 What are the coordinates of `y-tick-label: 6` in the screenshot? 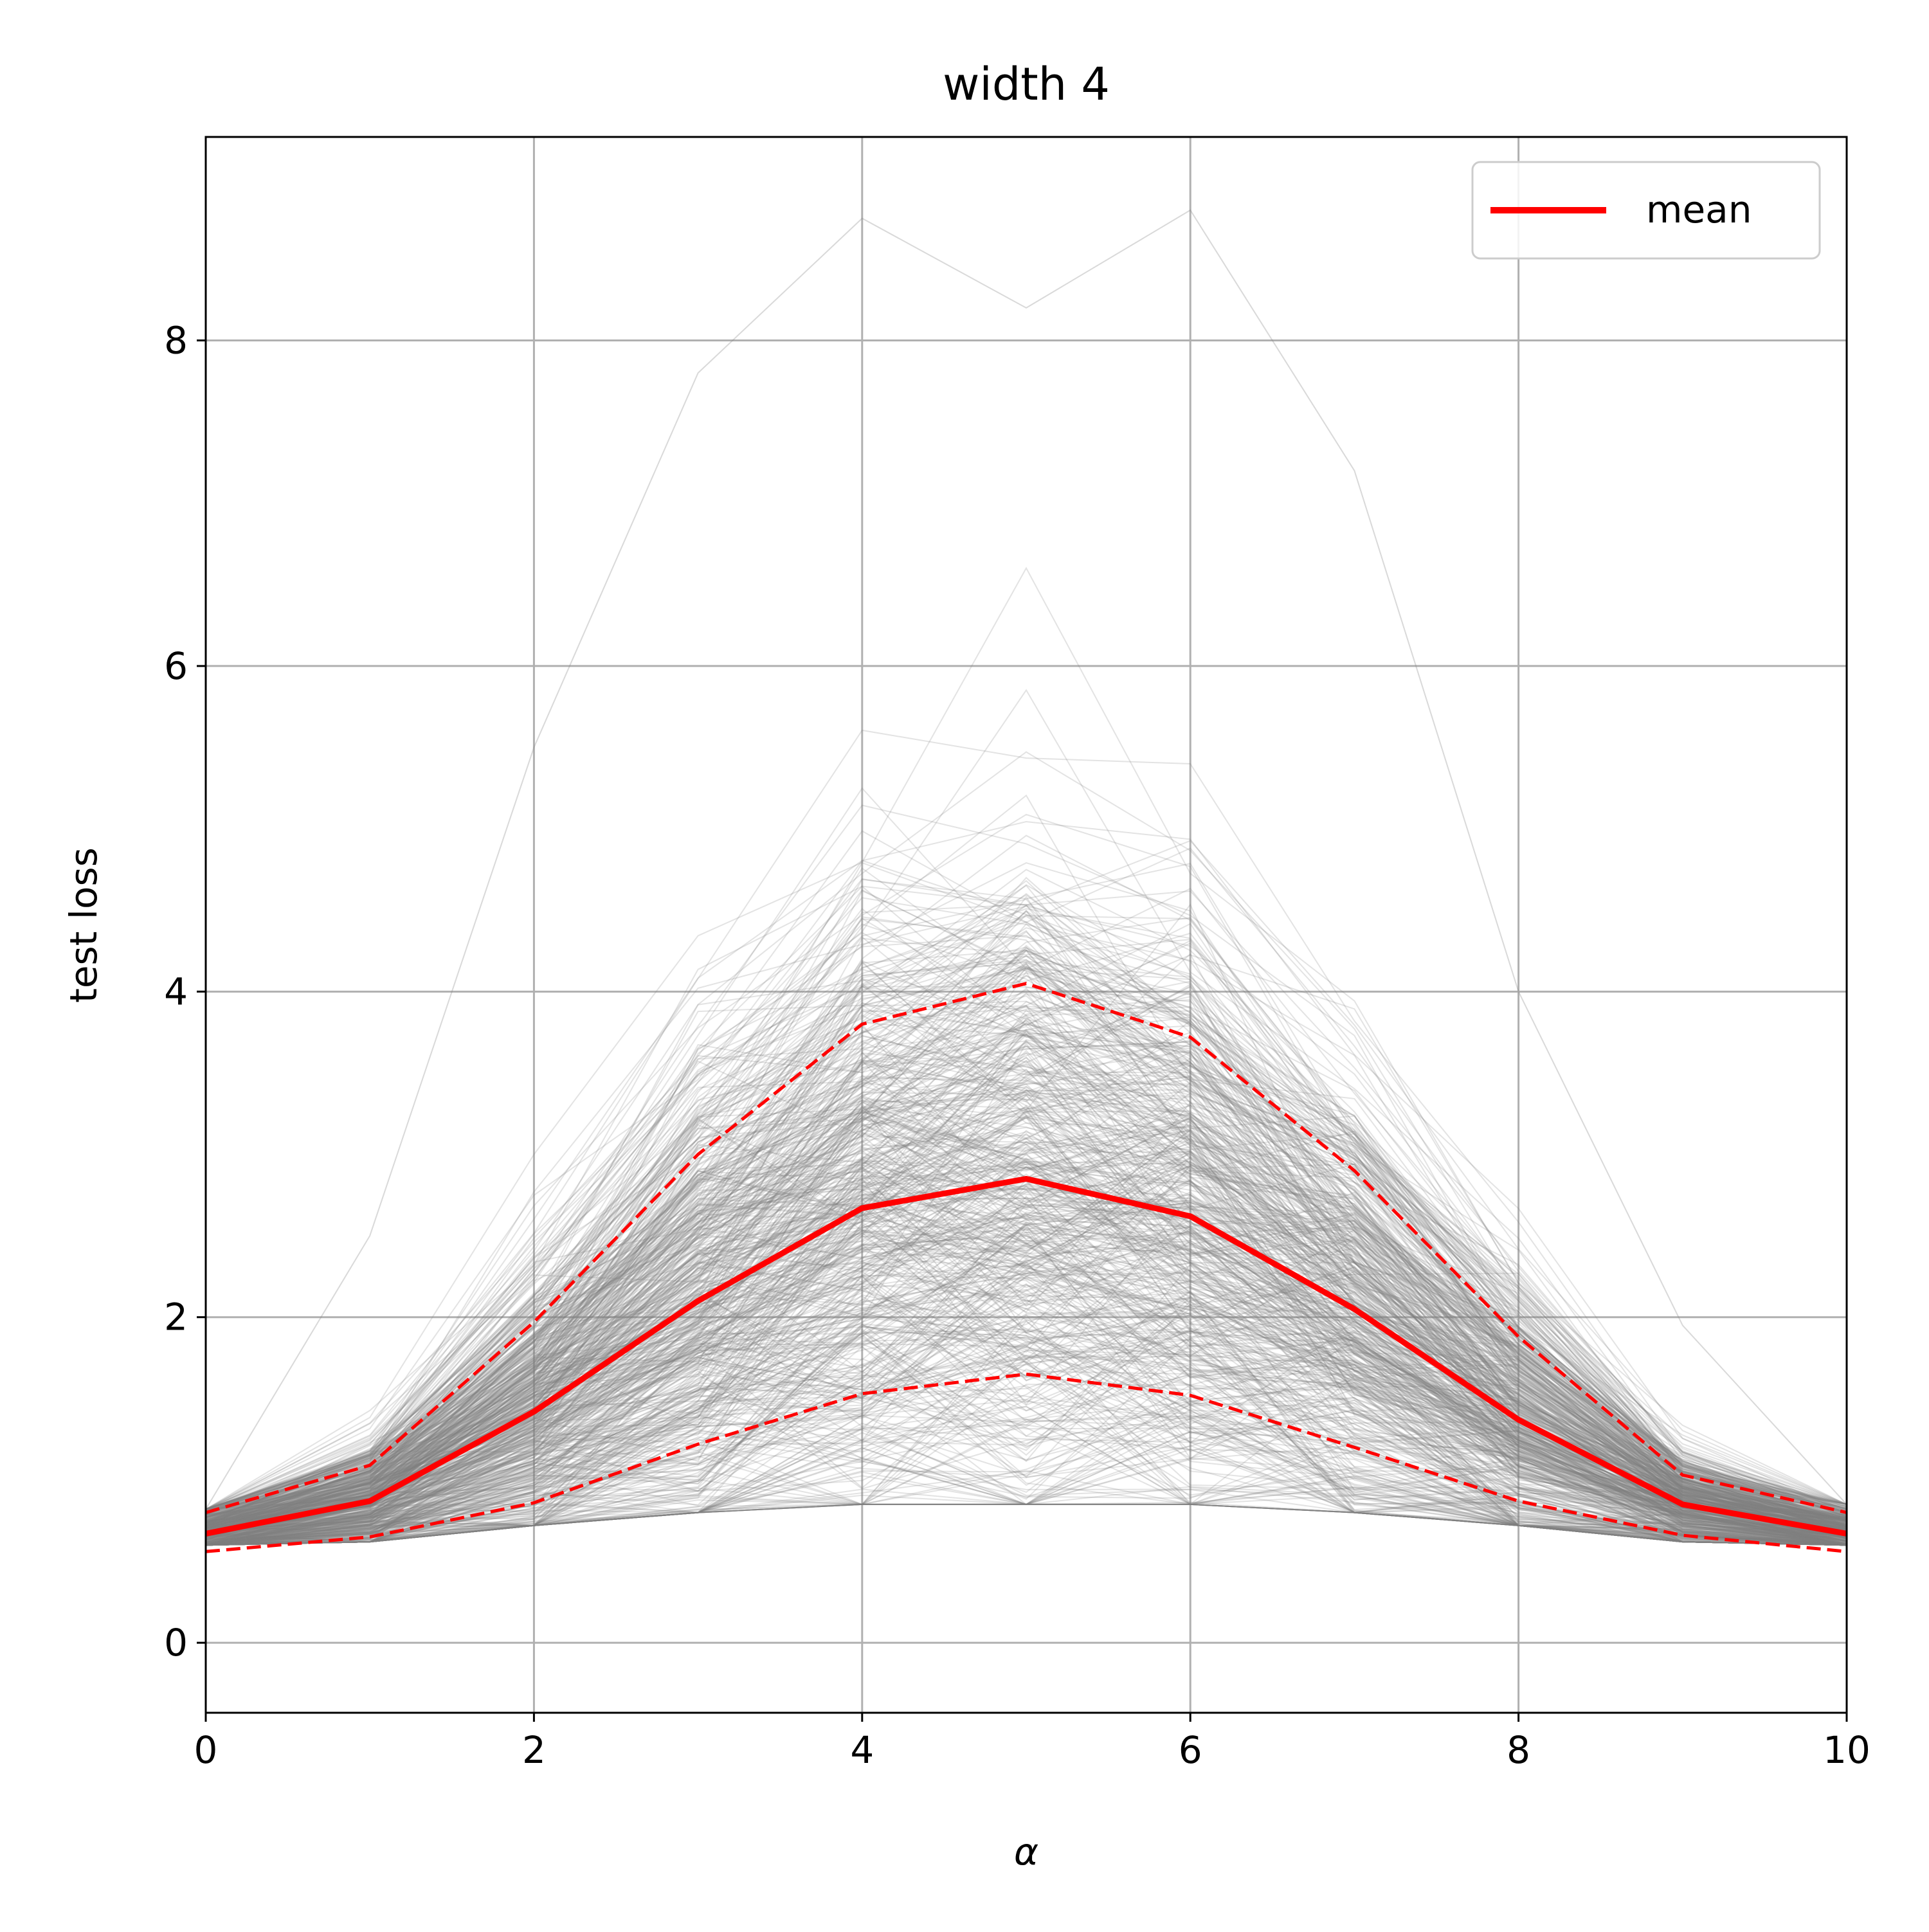 It's located at (176, 666).